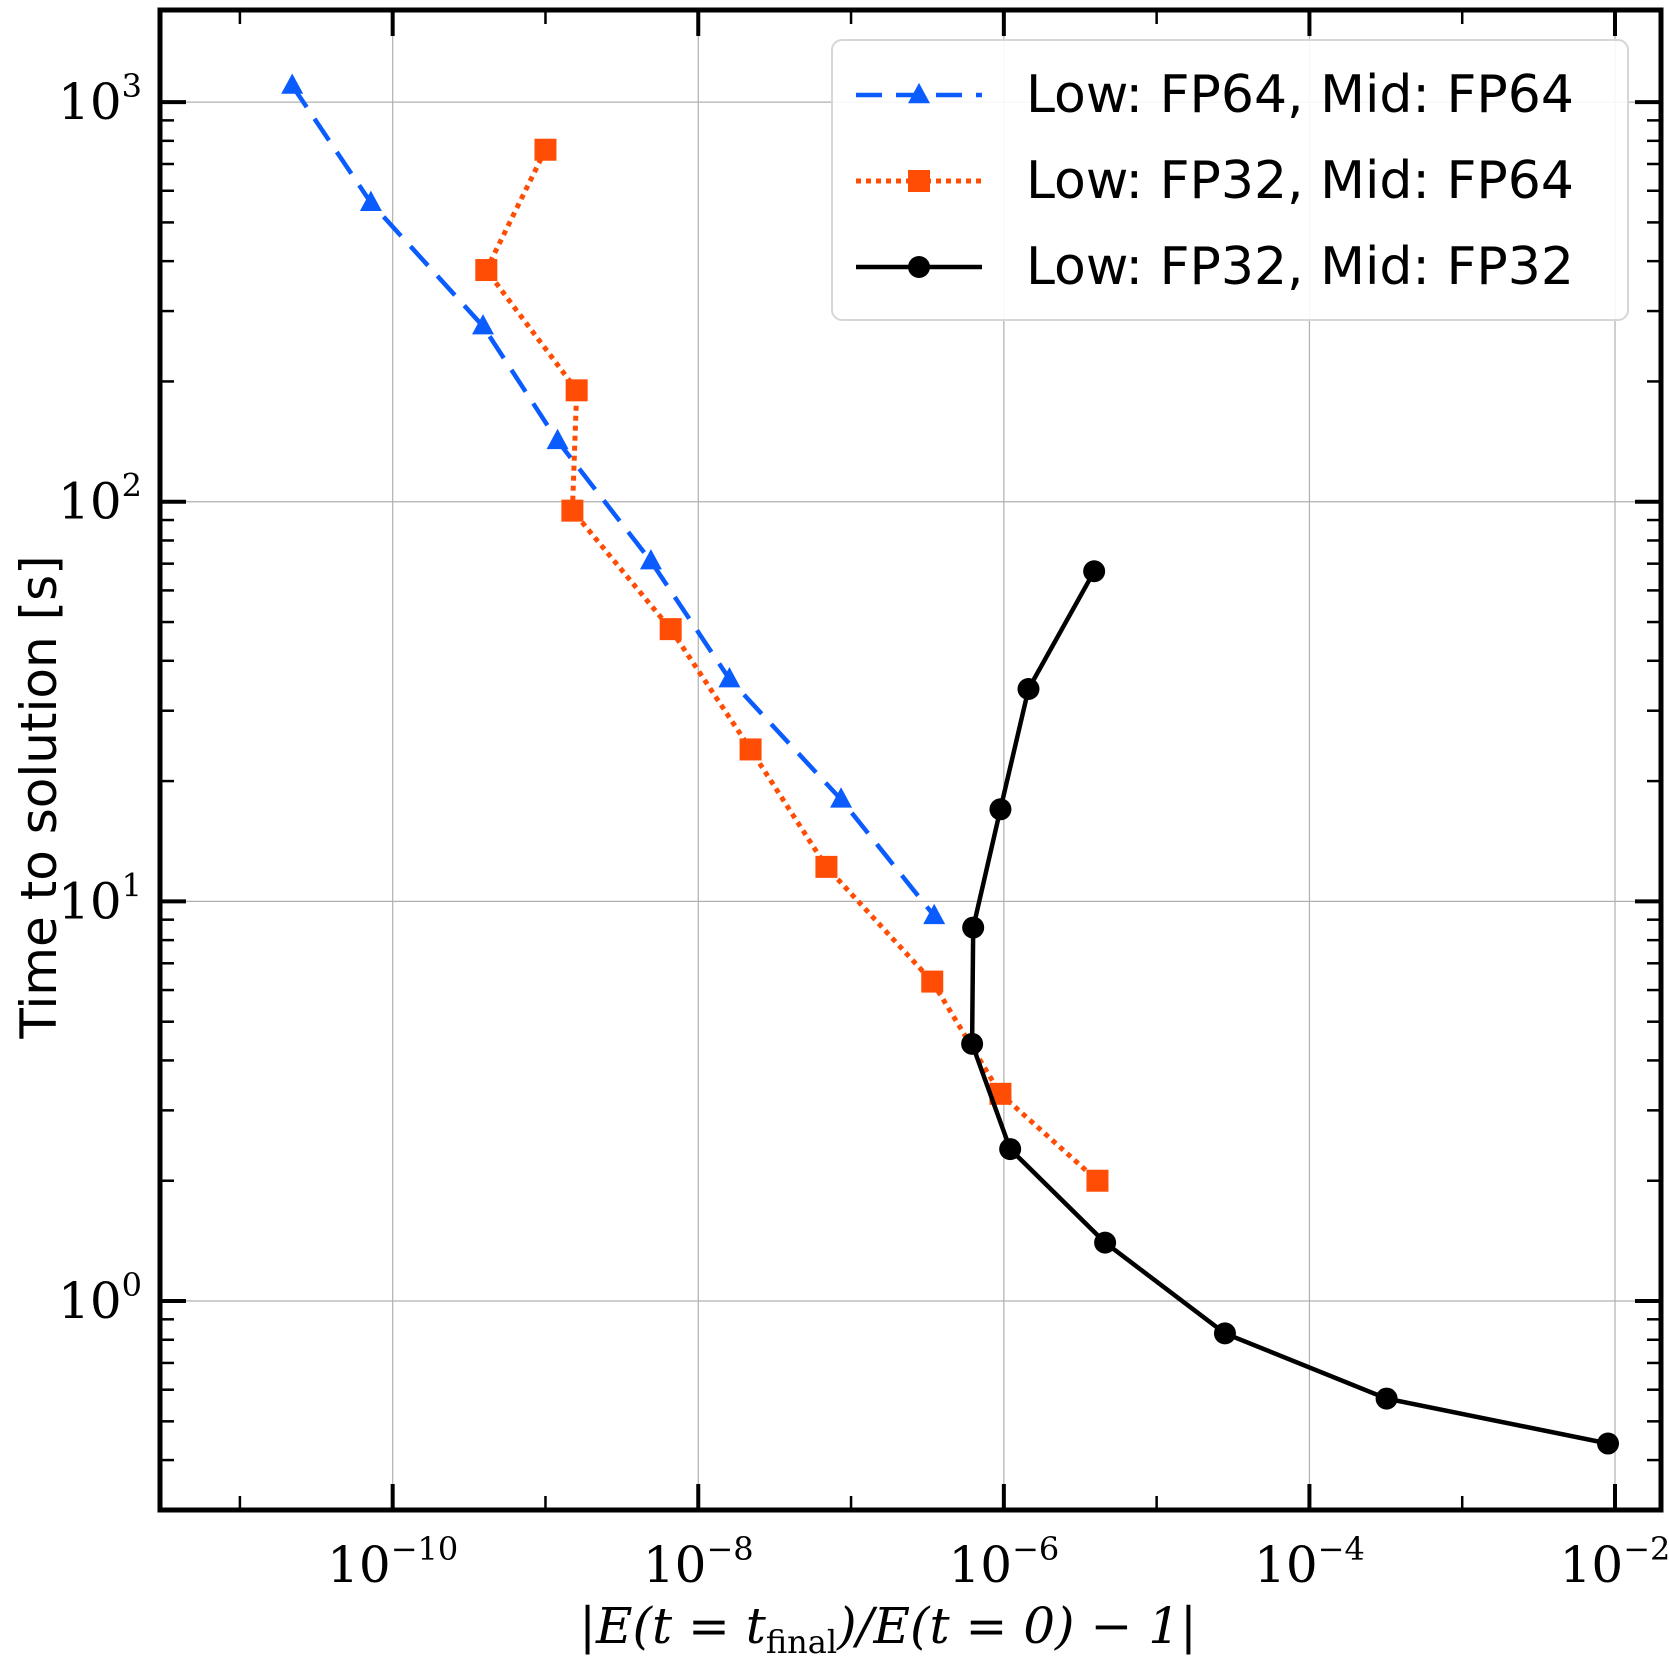 This screenshot has width=1669, height=1661. Describe the element at coordinates (673, 1626) in the screenshot. I see `x-axis-label-main: |E(t = t` at that location.